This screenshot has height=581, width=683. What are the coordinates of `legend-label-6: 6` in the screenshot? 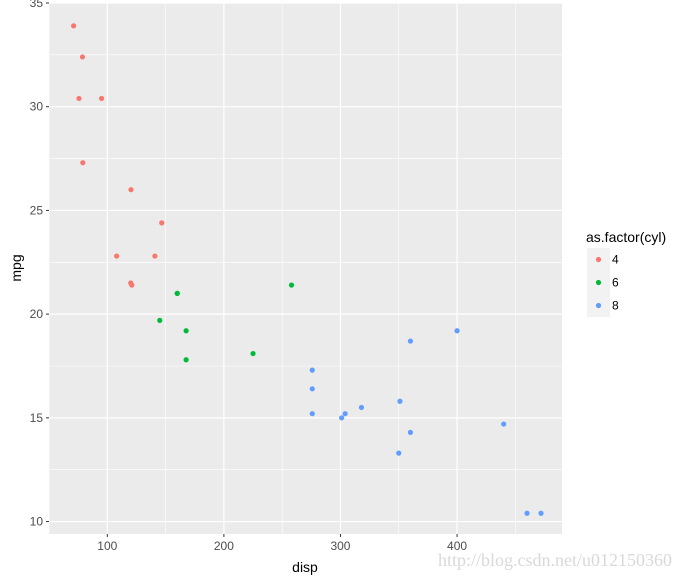 It's located at (615, 283).